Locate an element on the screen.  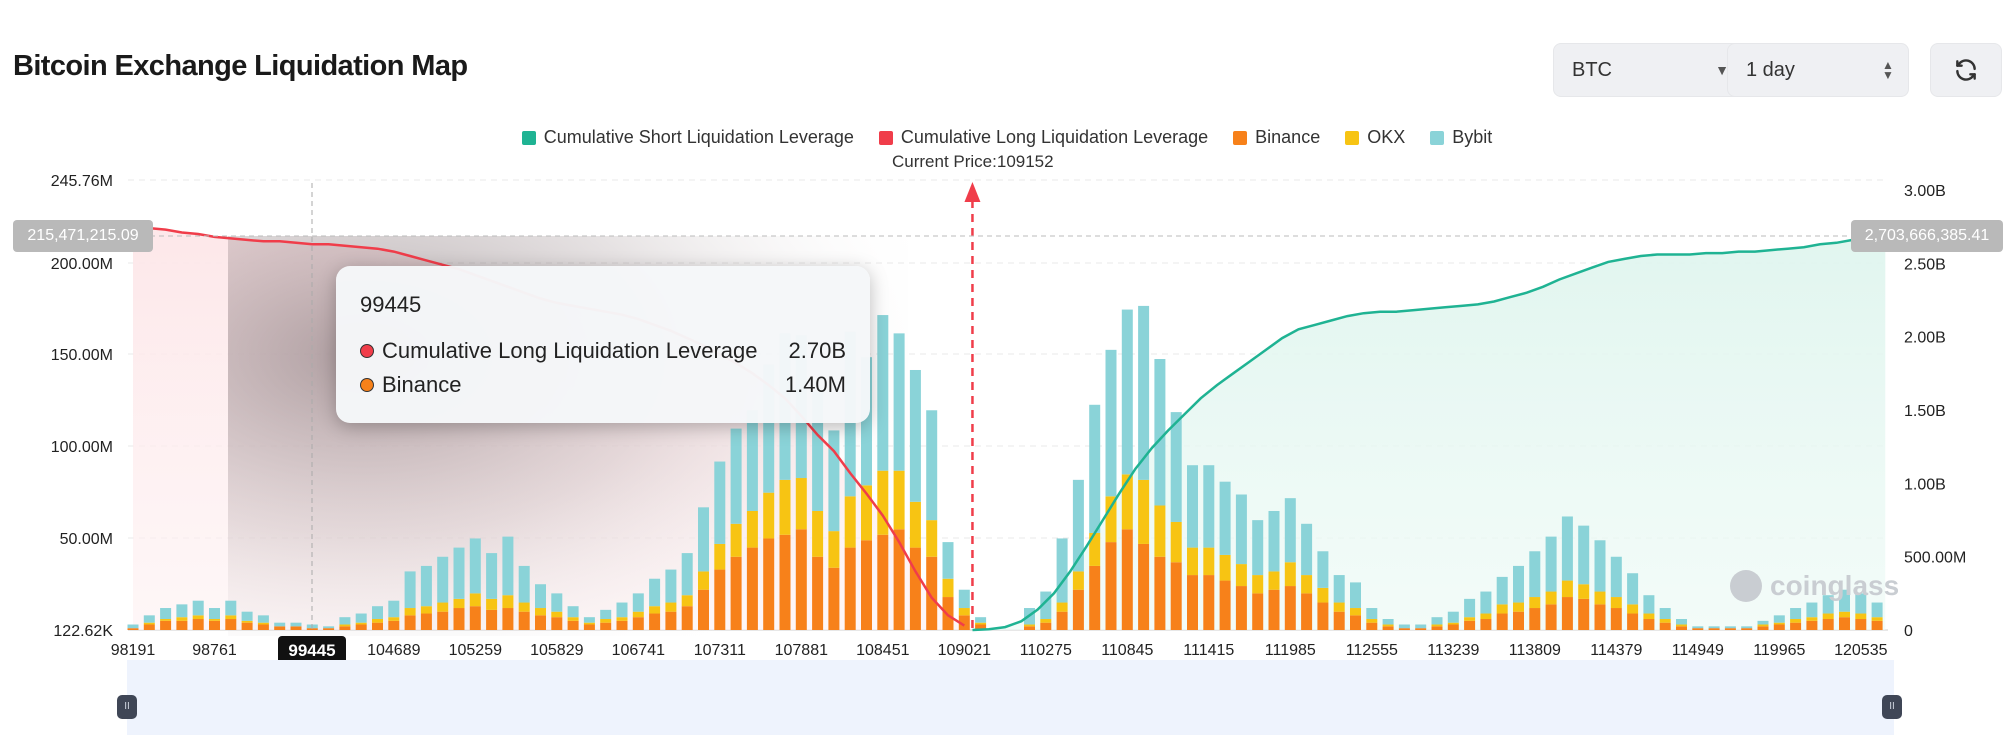
coinglass-logo-icon is located at coordinates (1746, 586).